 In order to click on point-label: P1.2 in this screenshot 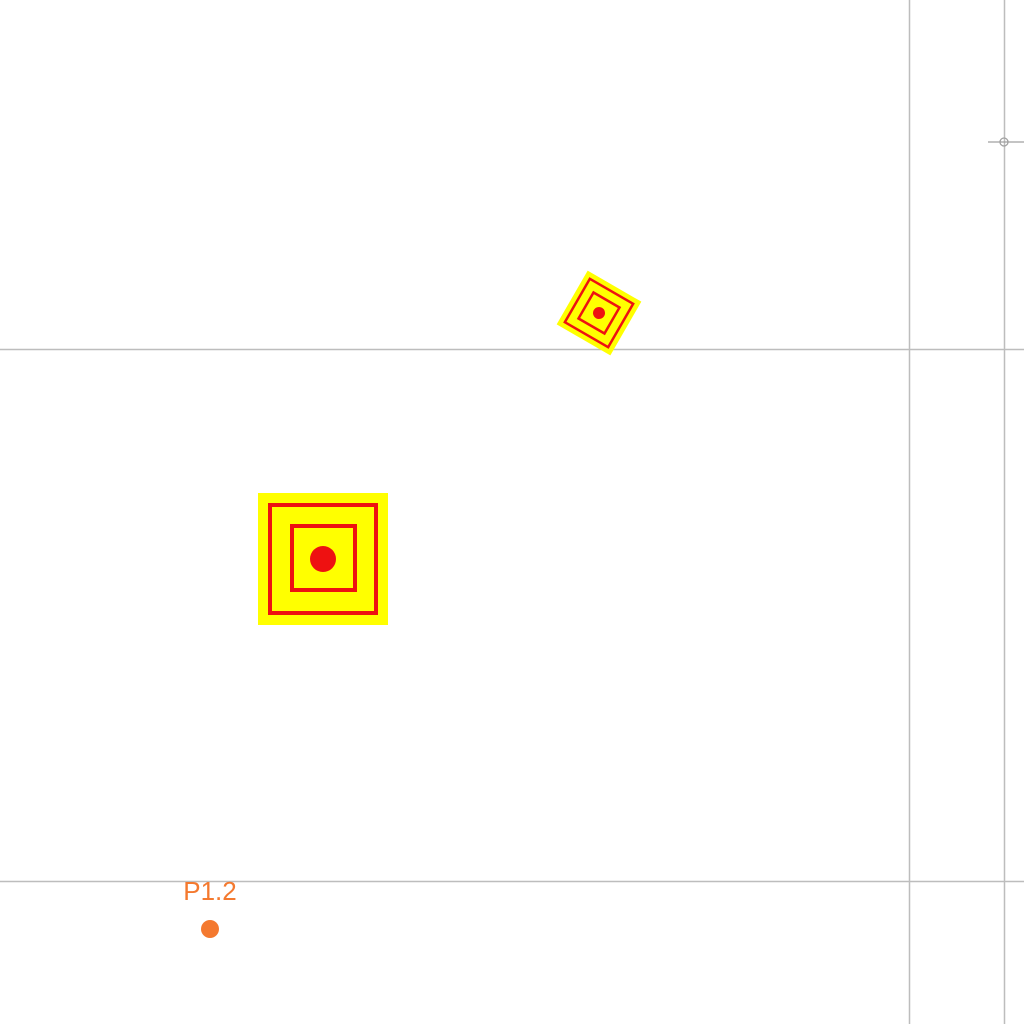, I will do `click(210, 891)`.